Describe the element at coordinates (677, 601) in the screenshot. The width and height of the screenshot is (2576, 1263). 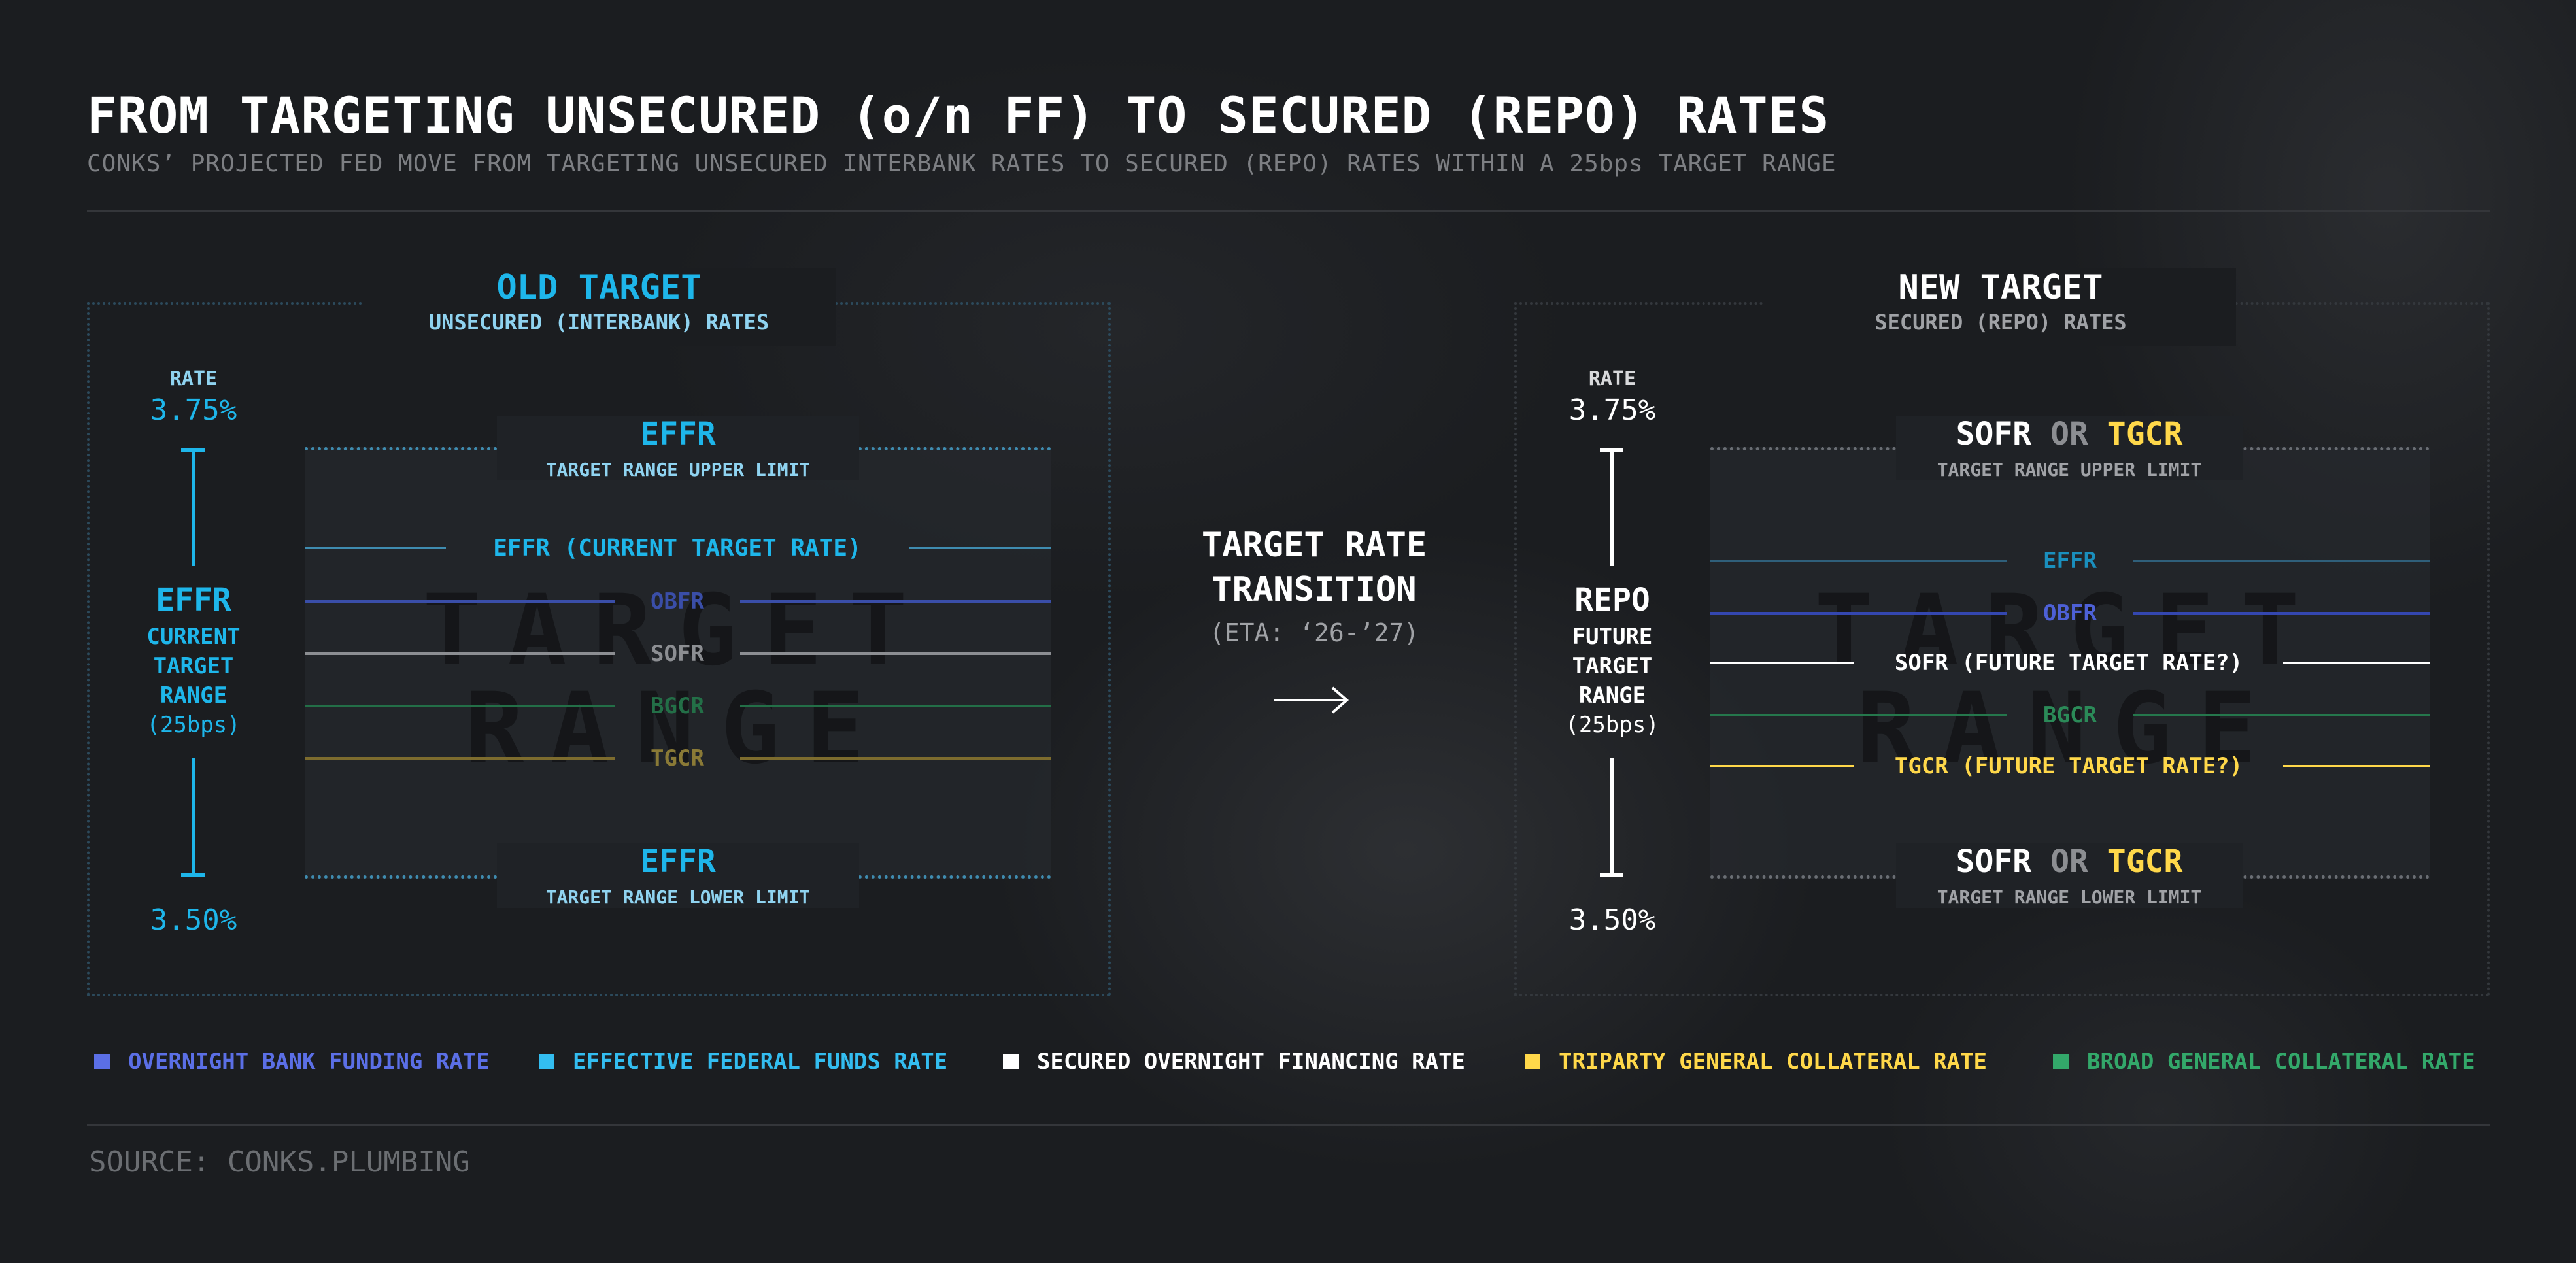
I see `old-obfr-label: OBFR` at that location.